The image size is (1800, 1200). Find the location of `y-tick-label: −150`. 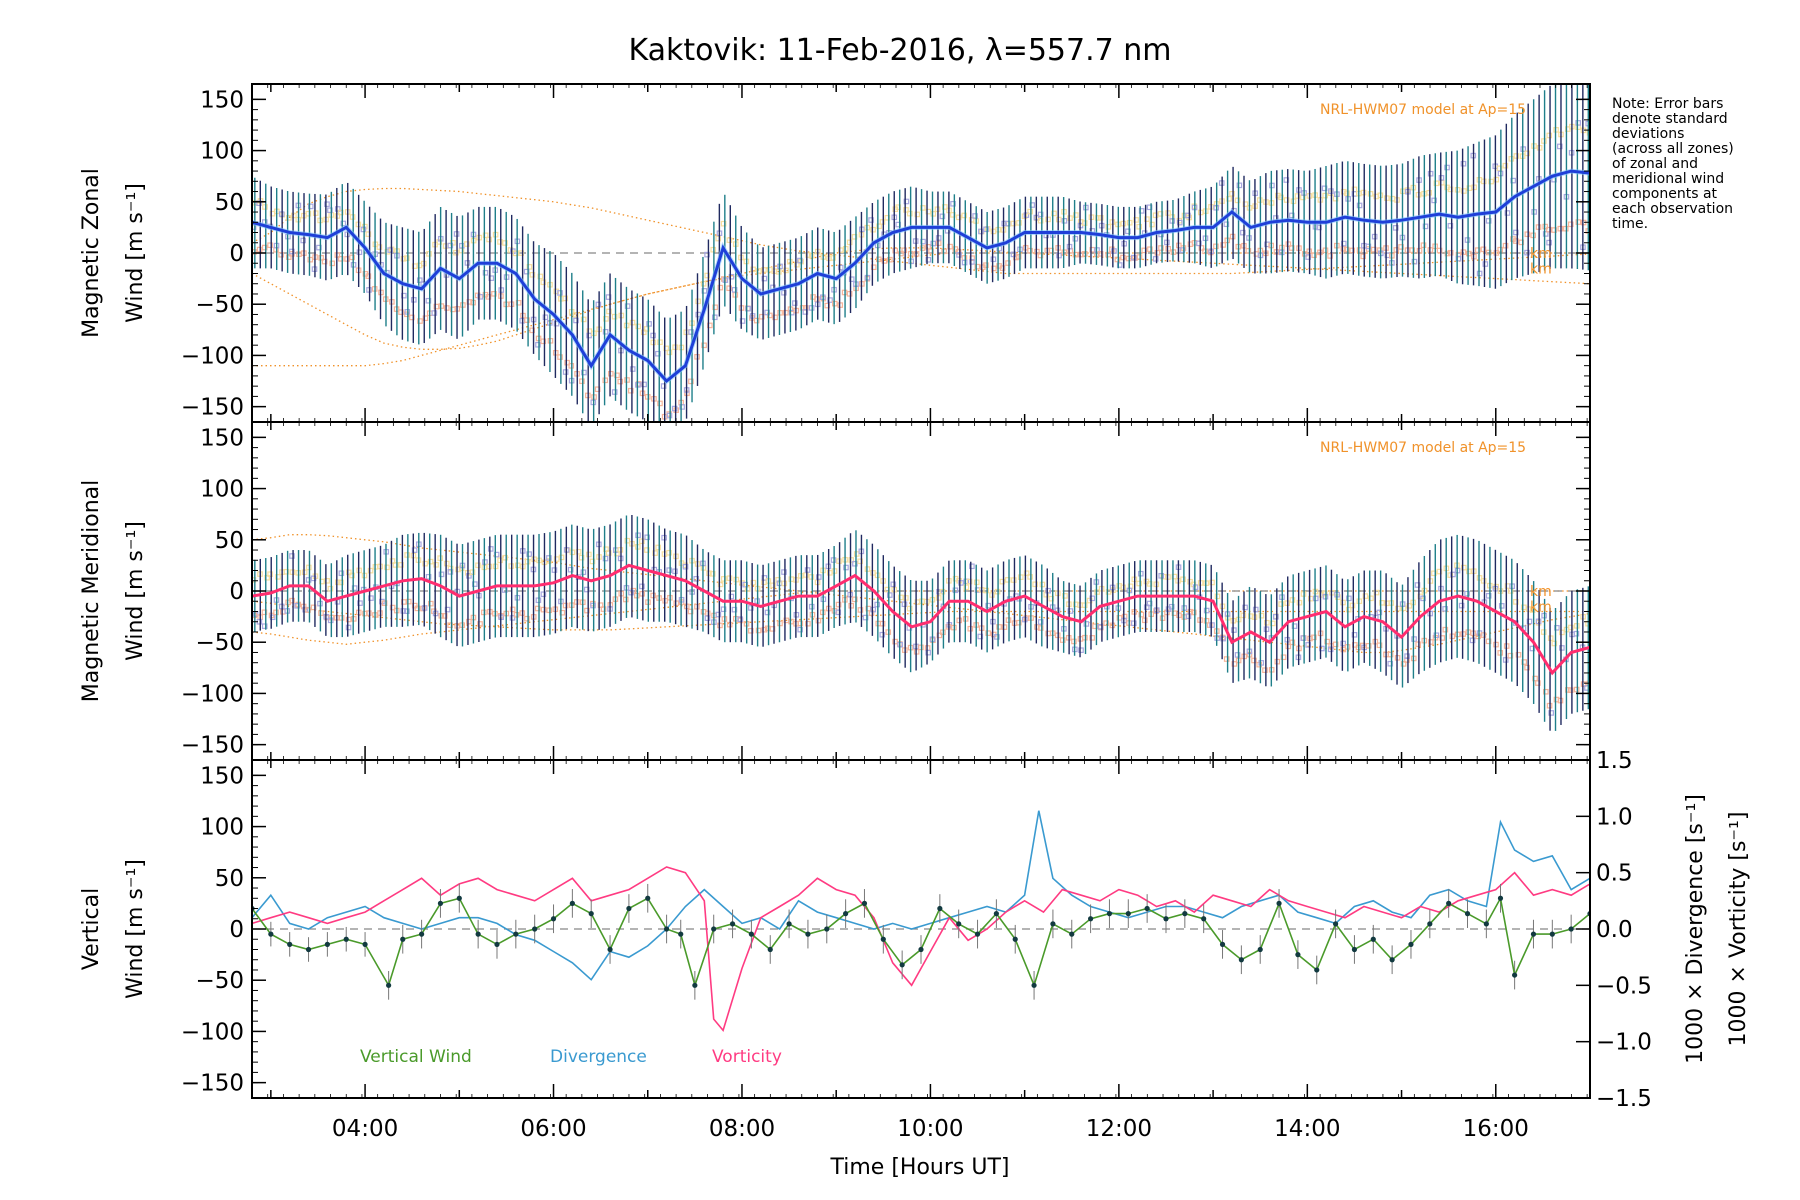

y-tick-label: −150 is located at coordinates (212, 746).